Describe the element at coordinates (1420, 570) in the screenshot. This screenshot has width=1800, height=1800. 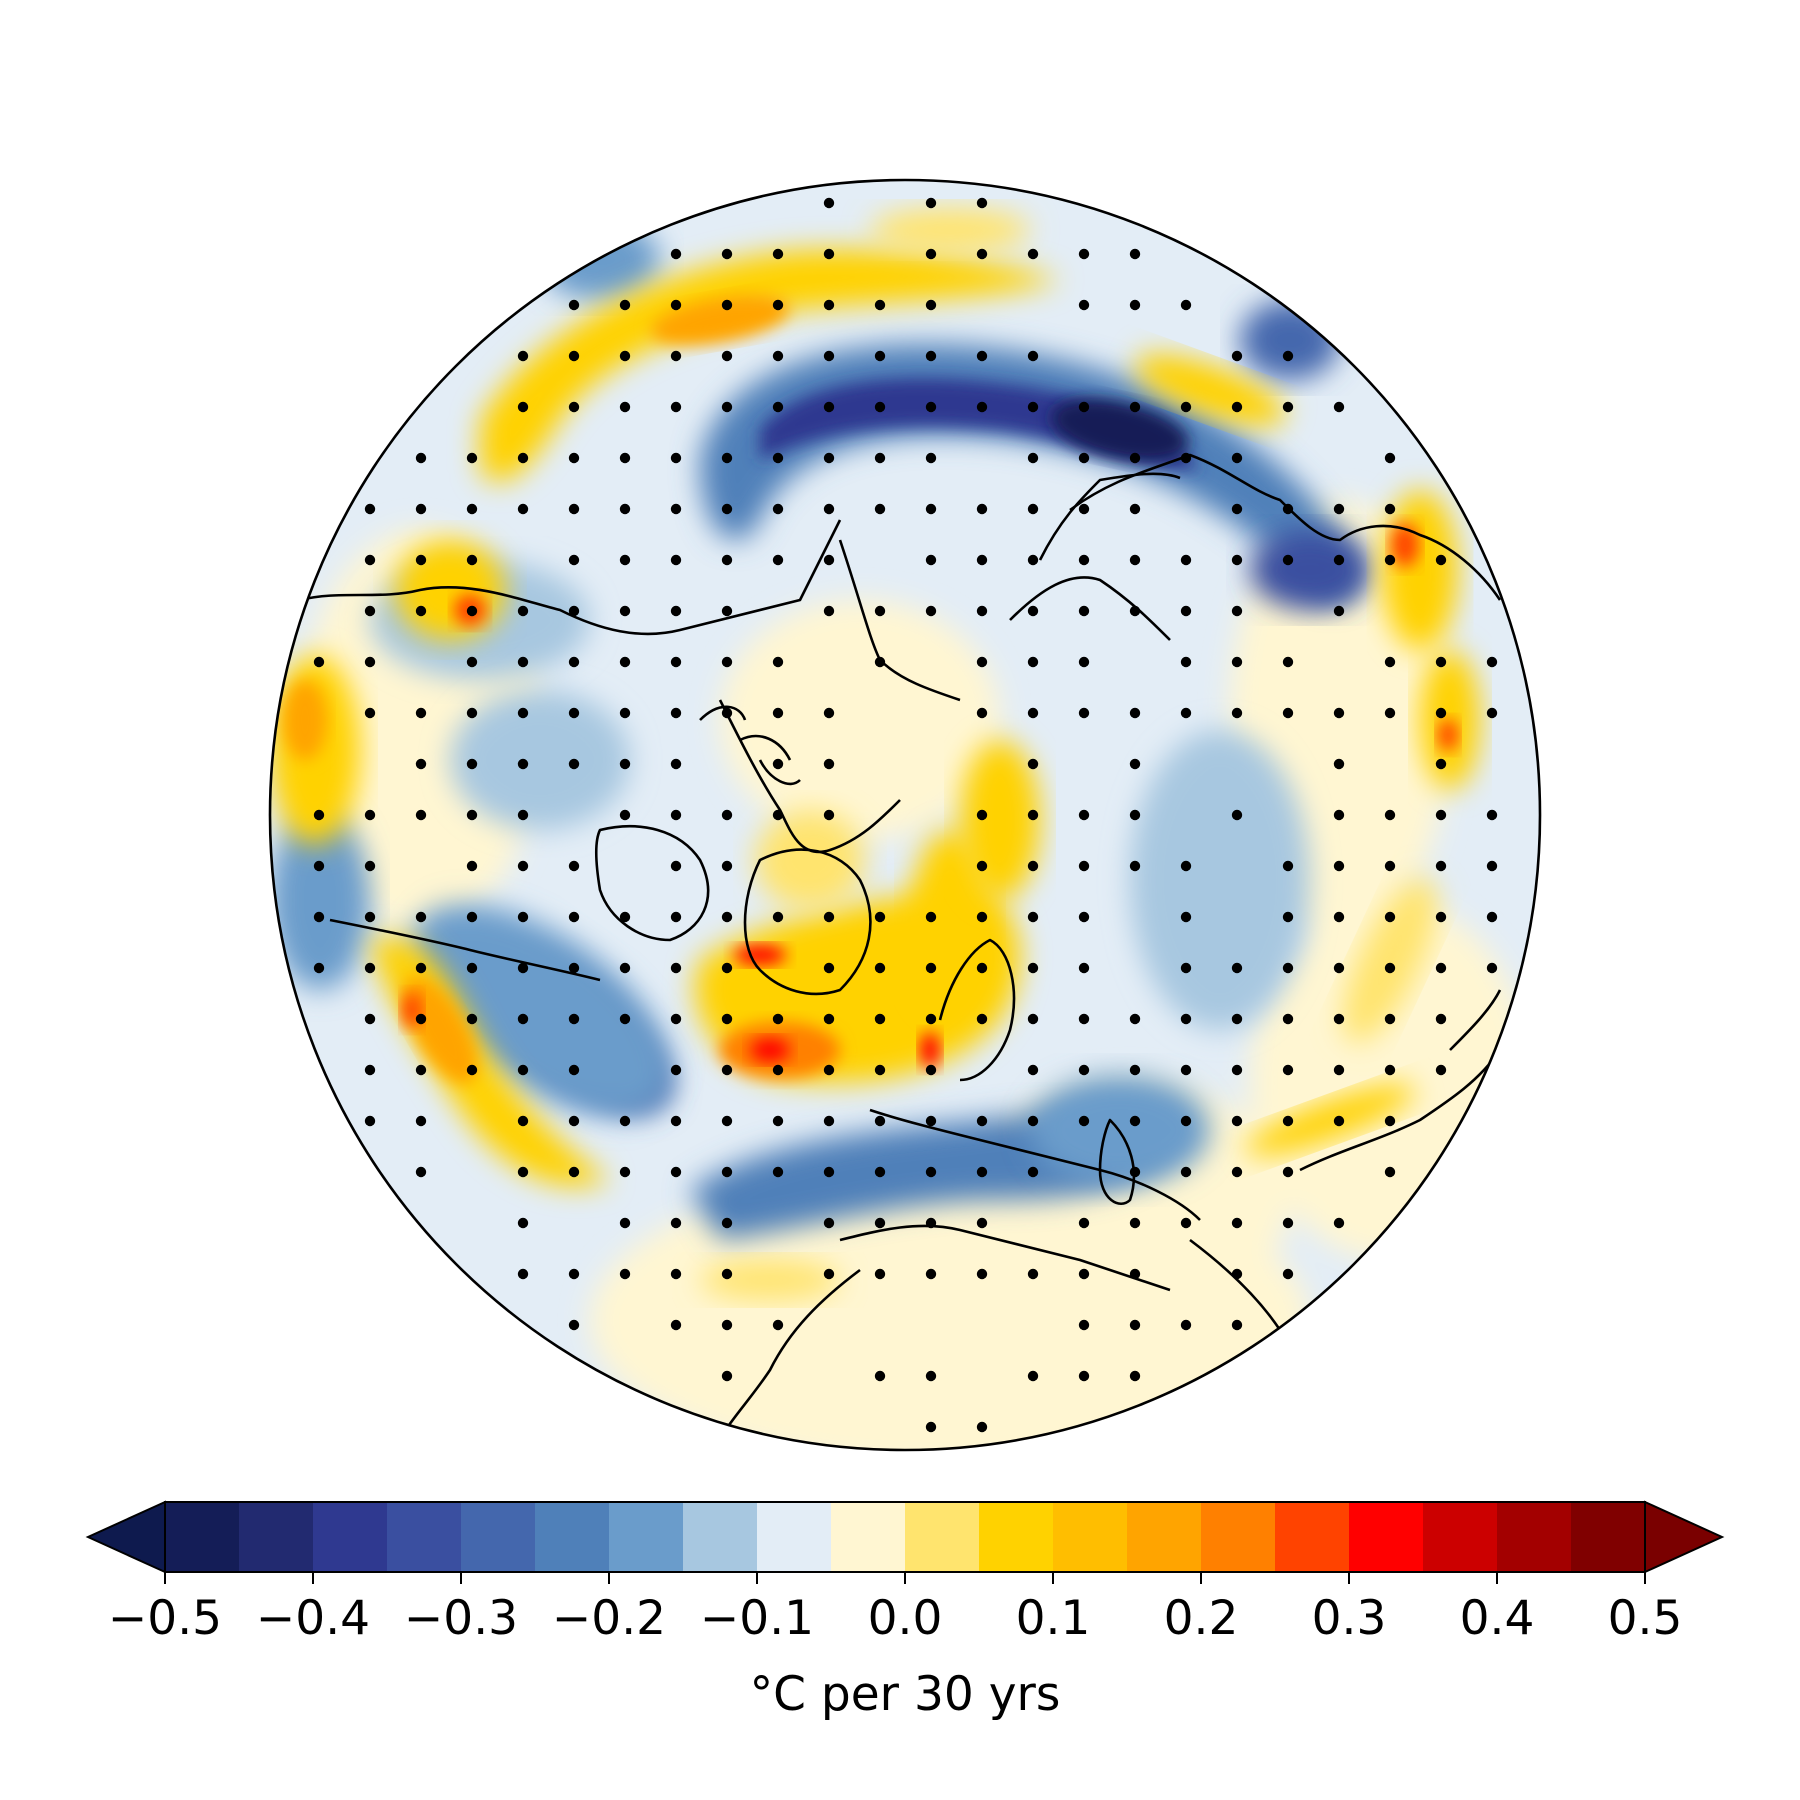
I see `alaska-warm` at that location.